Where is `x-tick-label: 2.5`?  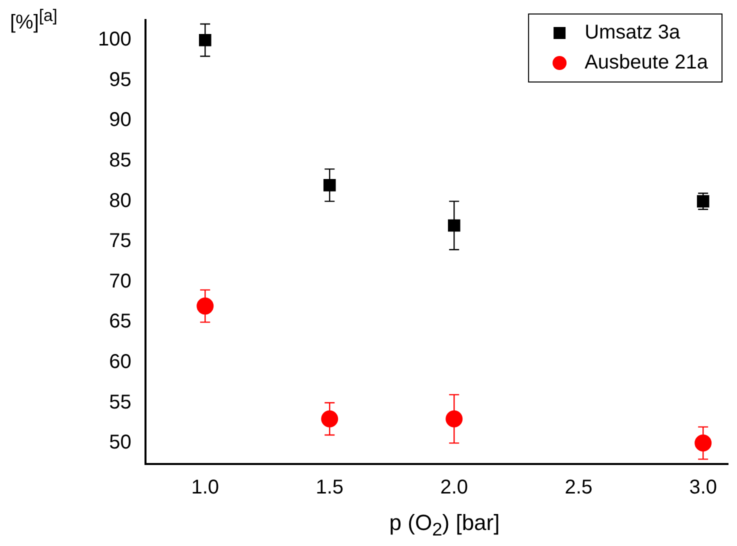 x-tick-label: 2.5 is located at coordinates (578, 487).